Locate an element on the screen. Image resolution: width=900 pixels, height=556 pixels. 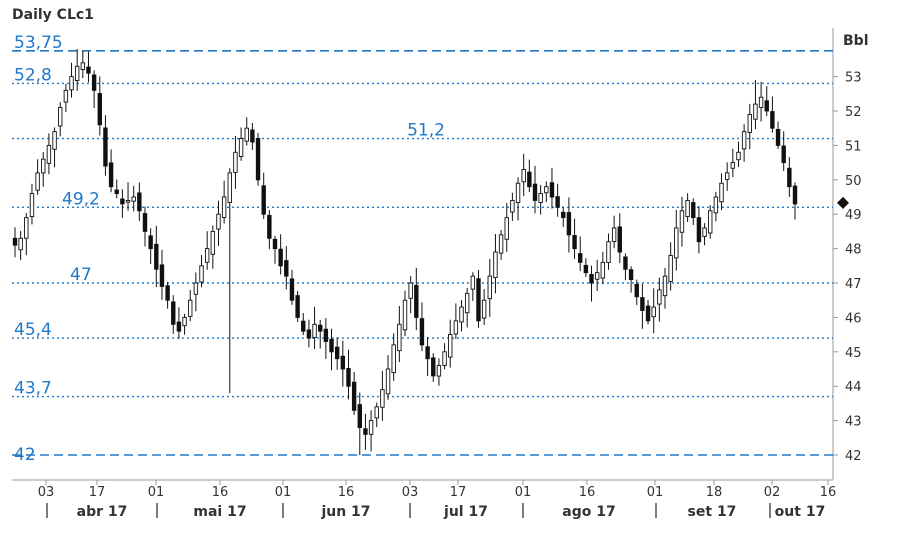
x-tick-label: 18 is located at coordinates (714, 492).